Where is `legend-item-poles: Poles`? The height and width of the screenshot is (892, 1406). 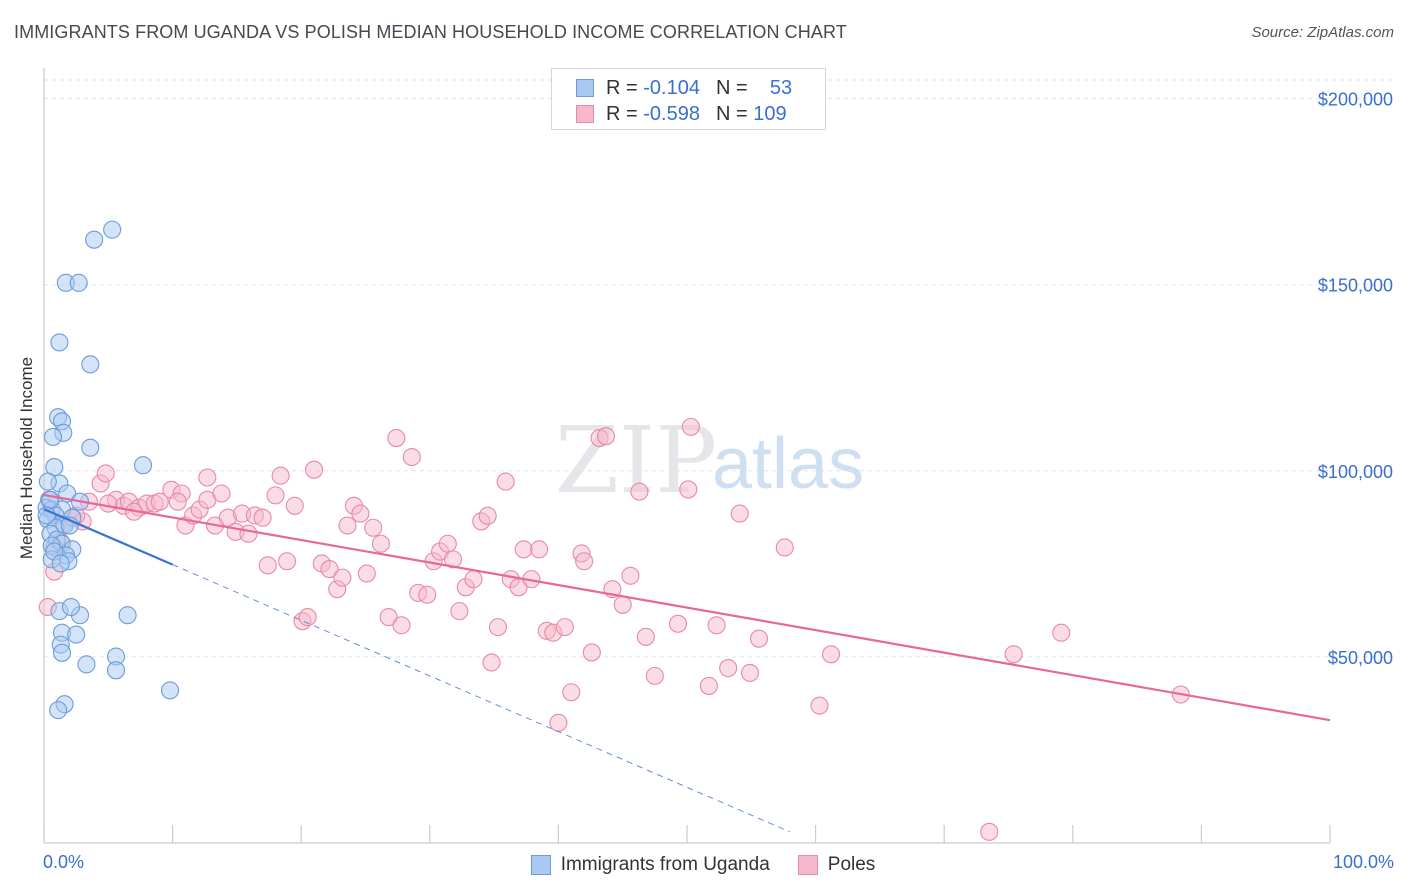
legend-item-poles: Poles is located at coordinates (836, 865).